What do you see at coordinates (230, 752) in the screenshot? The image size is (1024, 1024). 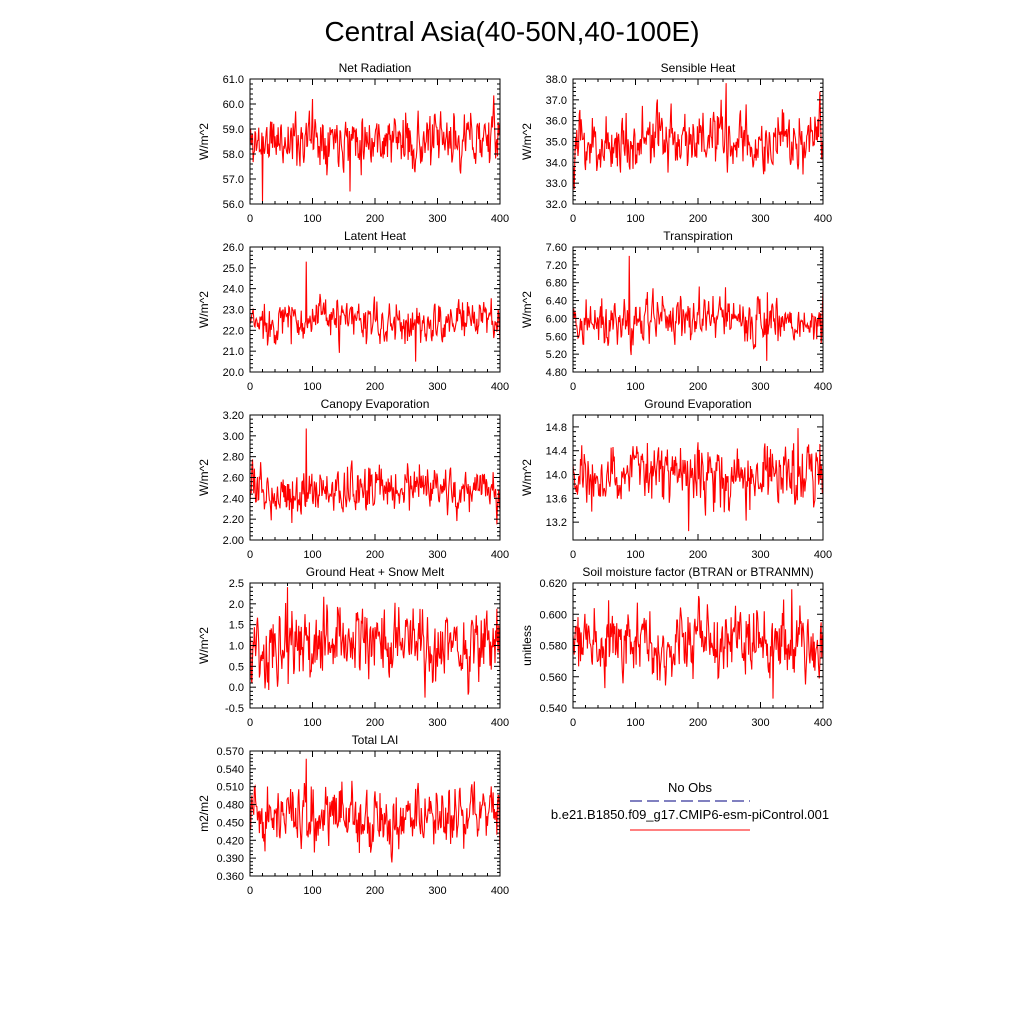 I see `y-tick-label: 0.570` at bounding box center [230, 752].